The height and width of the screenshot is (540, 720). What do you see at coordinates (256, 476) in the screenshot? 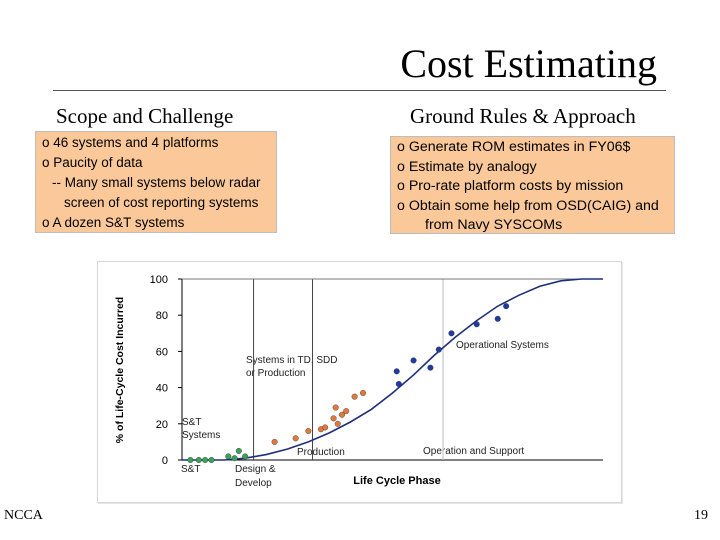
I see `phase-label-design: Design & Develop` at bounding box center [256, 476].